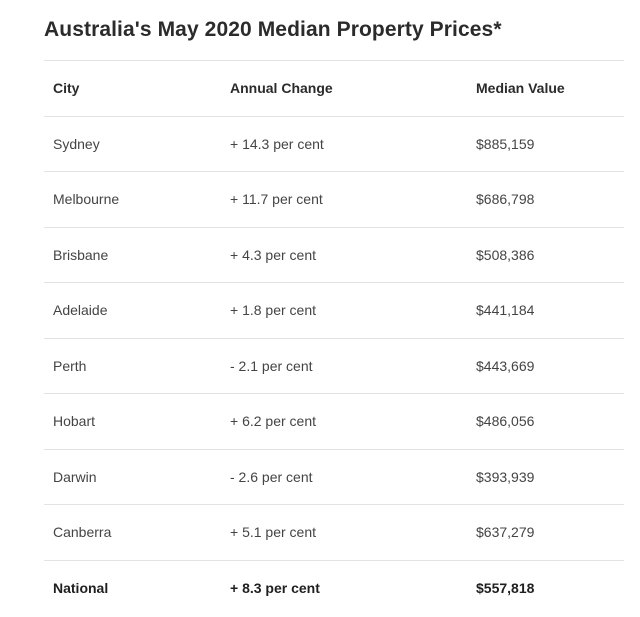  I want to click on median-value-cell: $686,798, so click(505, 199).